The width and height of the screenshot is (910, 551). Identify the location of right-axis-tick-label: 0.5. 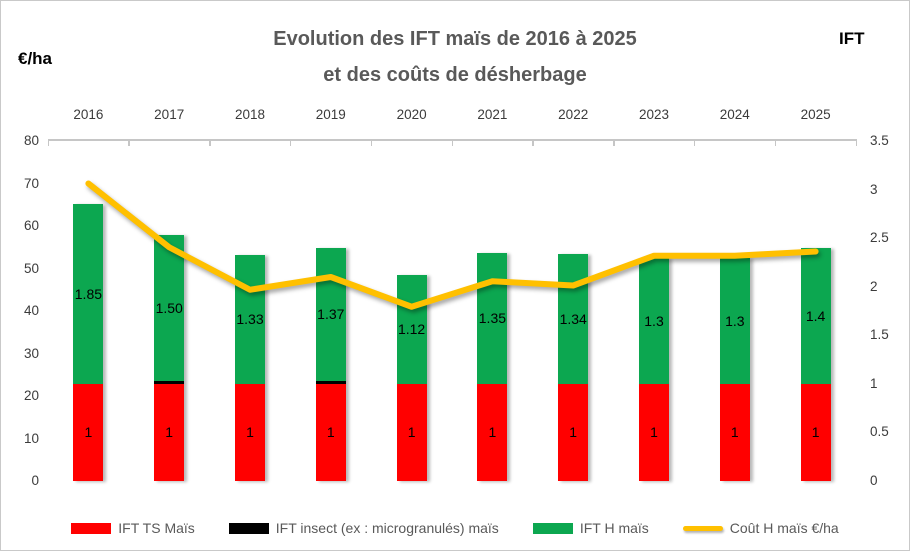
(879, 432).